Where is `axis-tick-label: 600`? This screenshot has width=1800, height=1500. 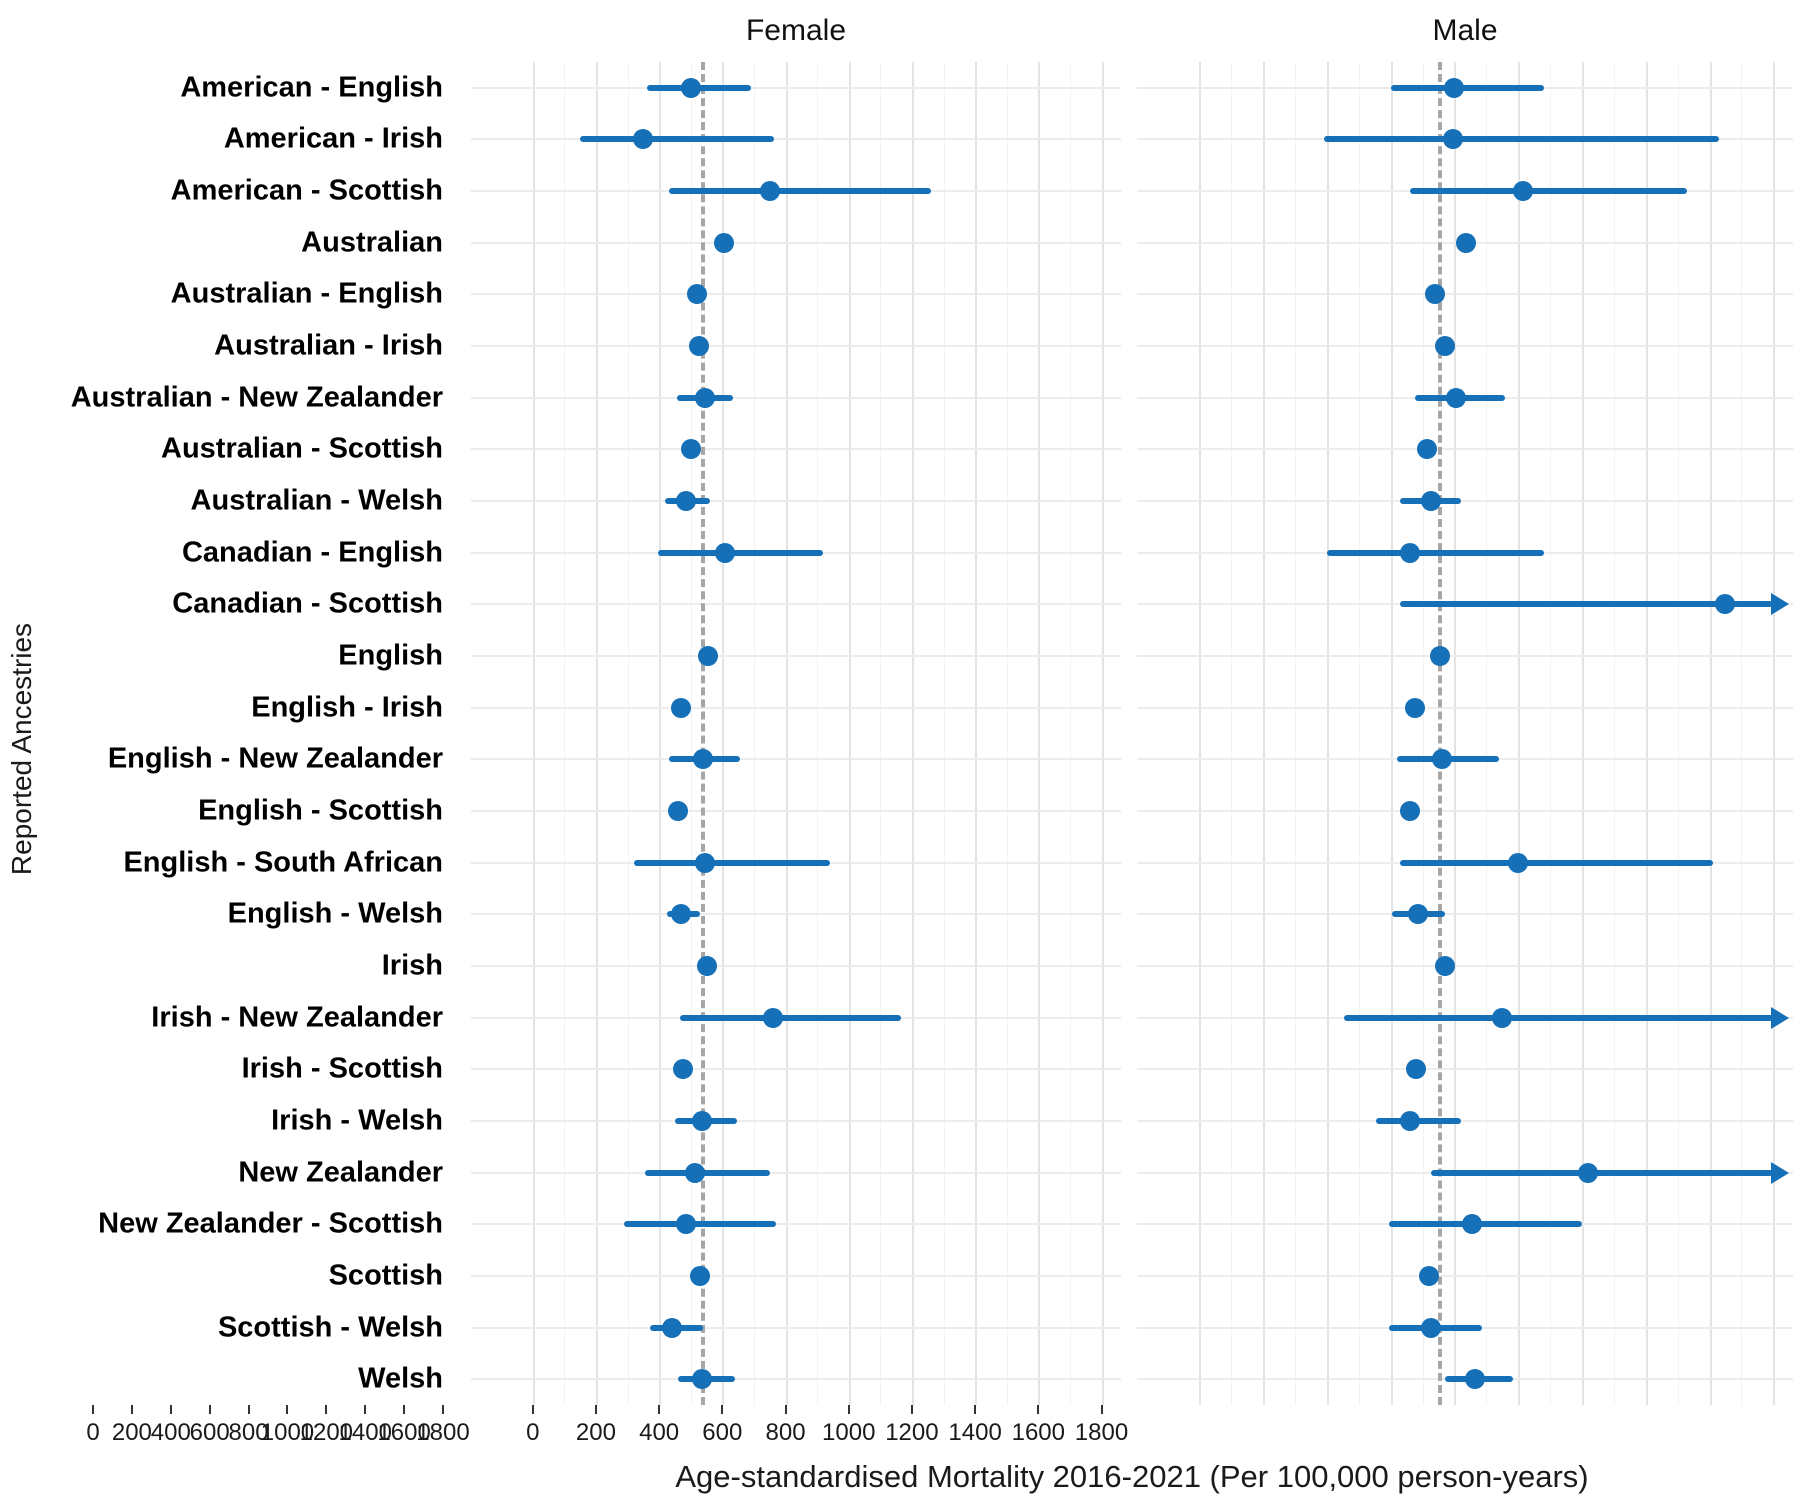 axis-tick-label: 600 is located at coordinates (209, 1432).